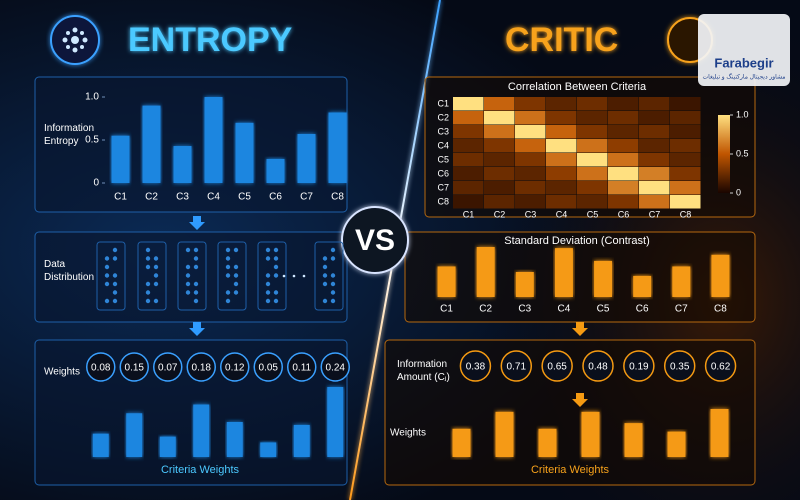  Describe the element at coordinates (485, 309) in the screenshot. I see `x-tick-label: C2` at that location.